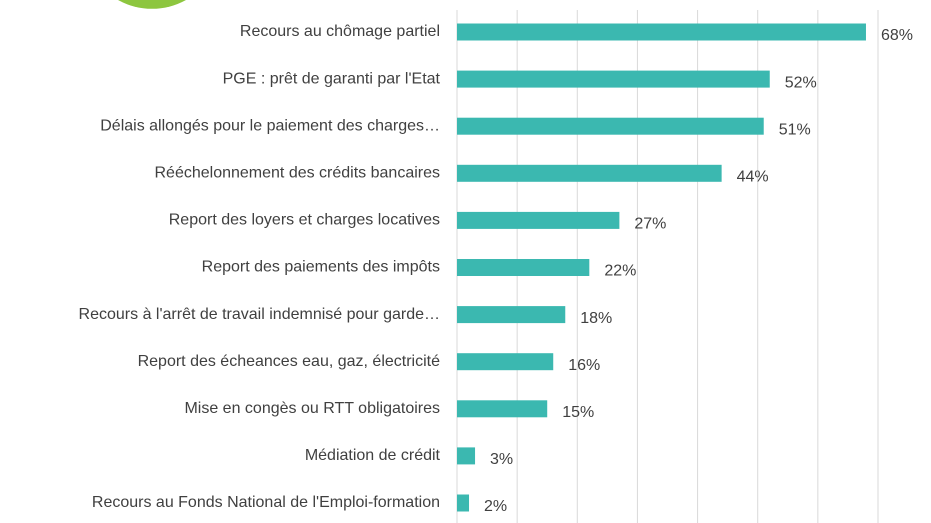 This screenshot has height=523, width=931. I want to click on value-label: 15%, so click(578, 412).